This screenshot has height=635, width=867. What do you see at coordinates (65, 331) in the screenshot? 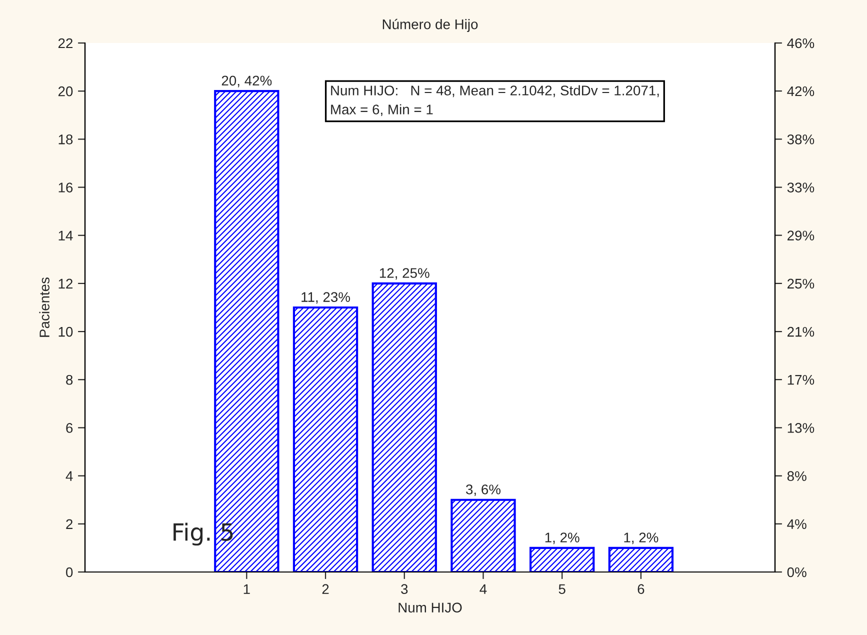
I see `y-tick-label: 10` at bounding box center [65, 331].